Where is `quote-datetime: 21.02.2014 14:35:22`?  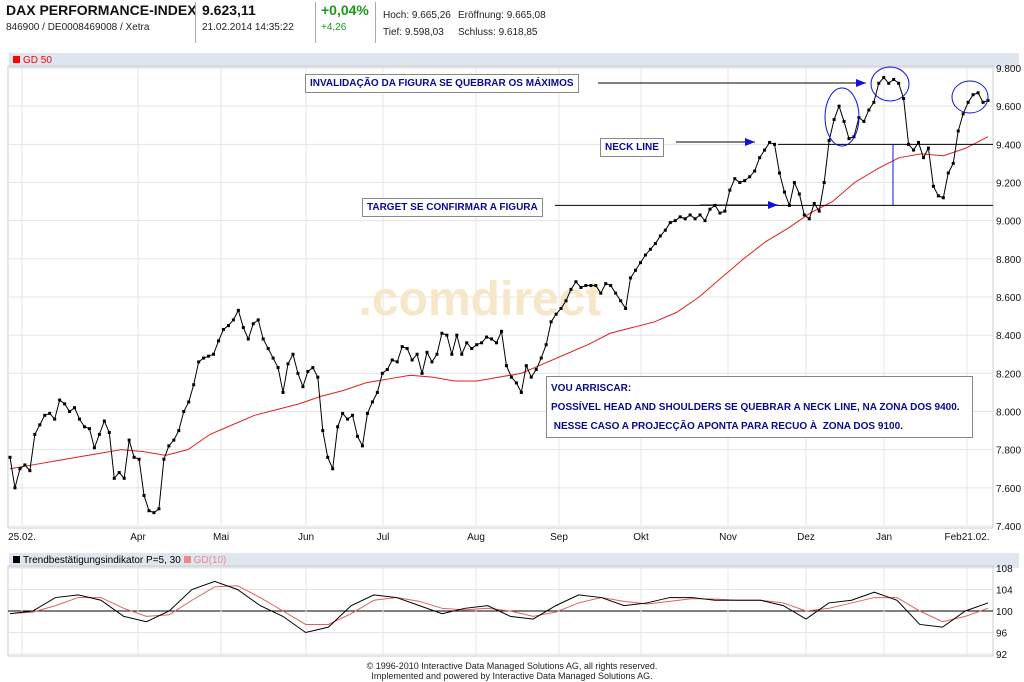 quote-datetime: 21.02.2014 14:35:22 is located at coordinates (248, 27).